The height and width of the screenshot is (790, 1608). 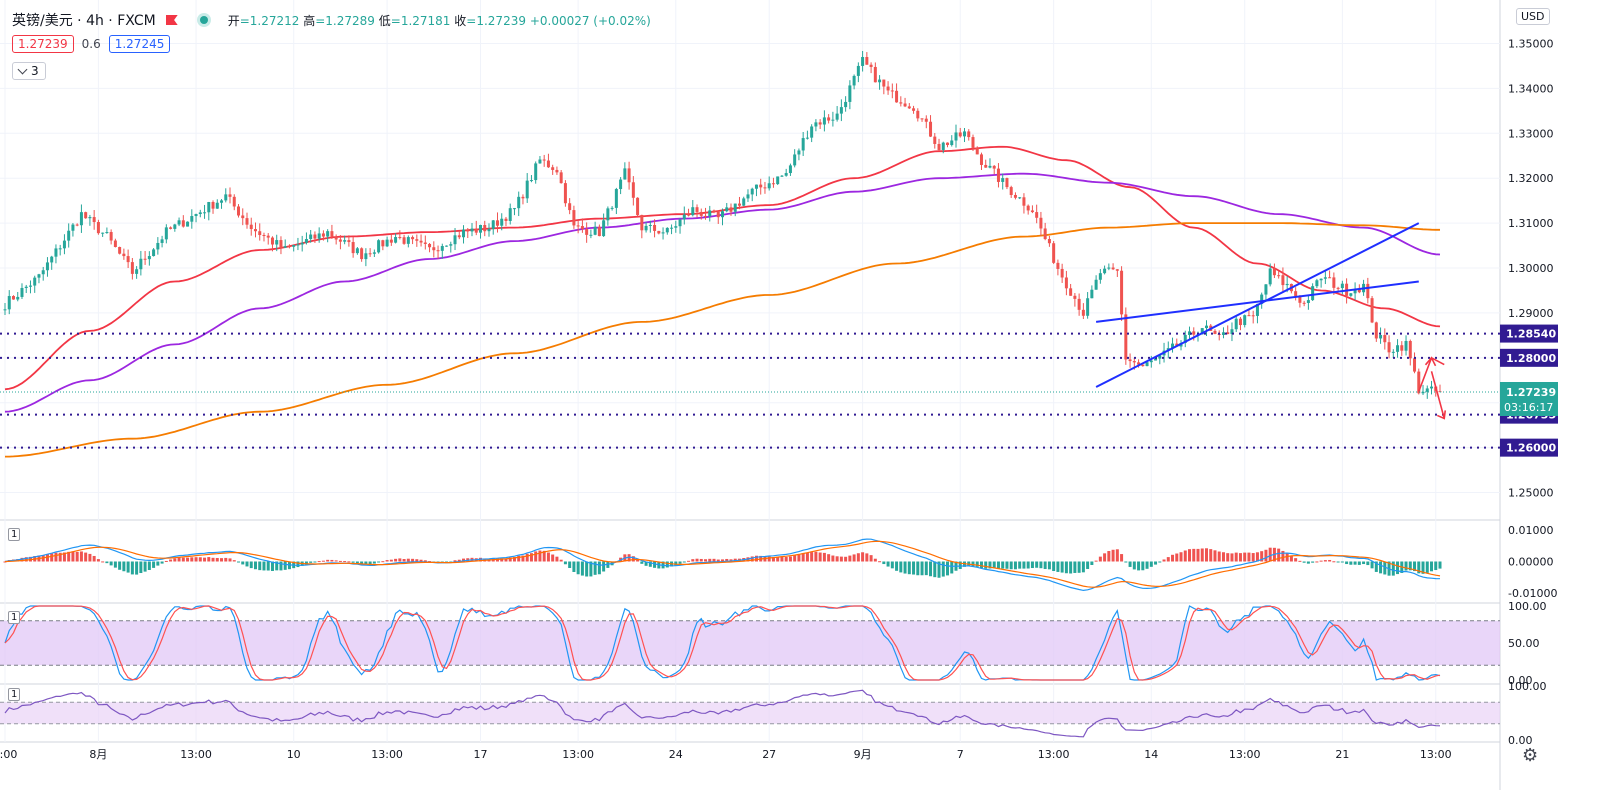 What do you see at coordinates (1529, 447) in the screenshot?
I see `level-label-bg` at bounding box center [1529, 447].